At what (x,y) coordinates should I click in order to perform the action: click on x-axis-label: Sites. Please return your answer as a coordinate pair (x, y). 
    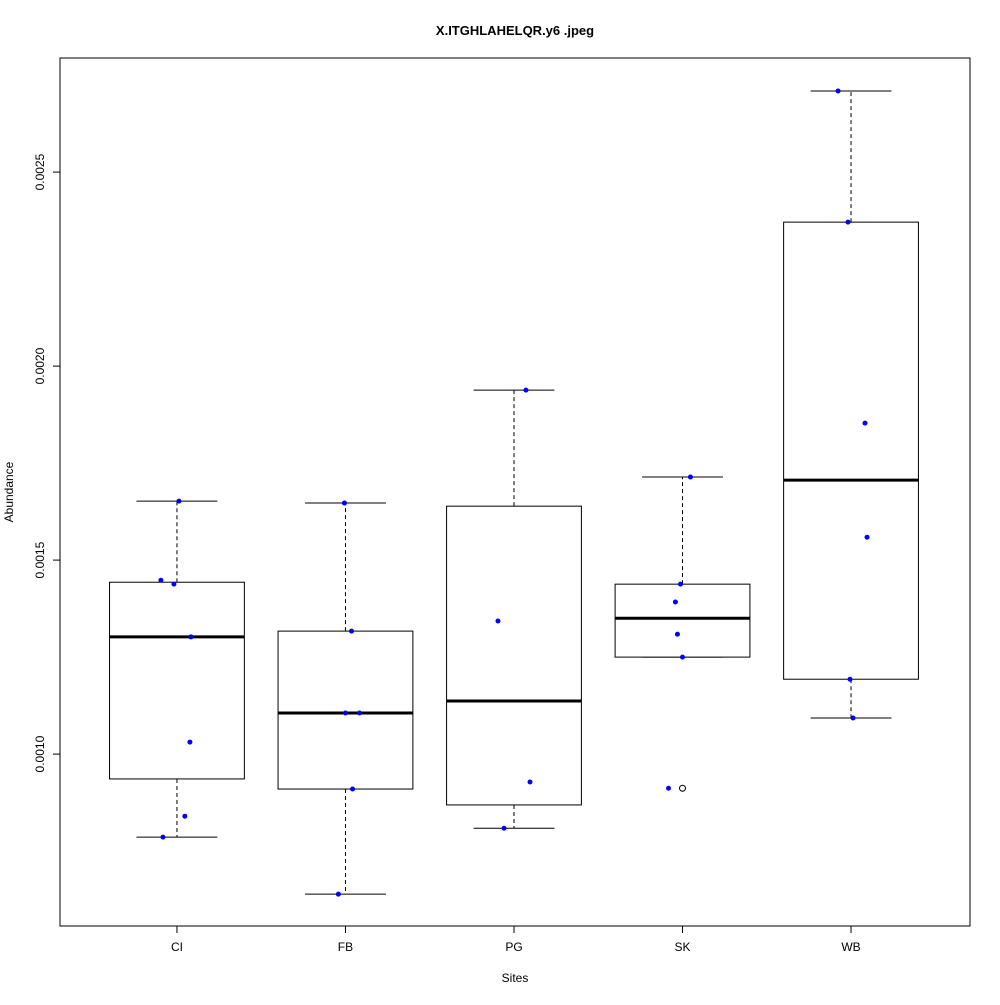
    Looking at the image, I should click on (515, 978).